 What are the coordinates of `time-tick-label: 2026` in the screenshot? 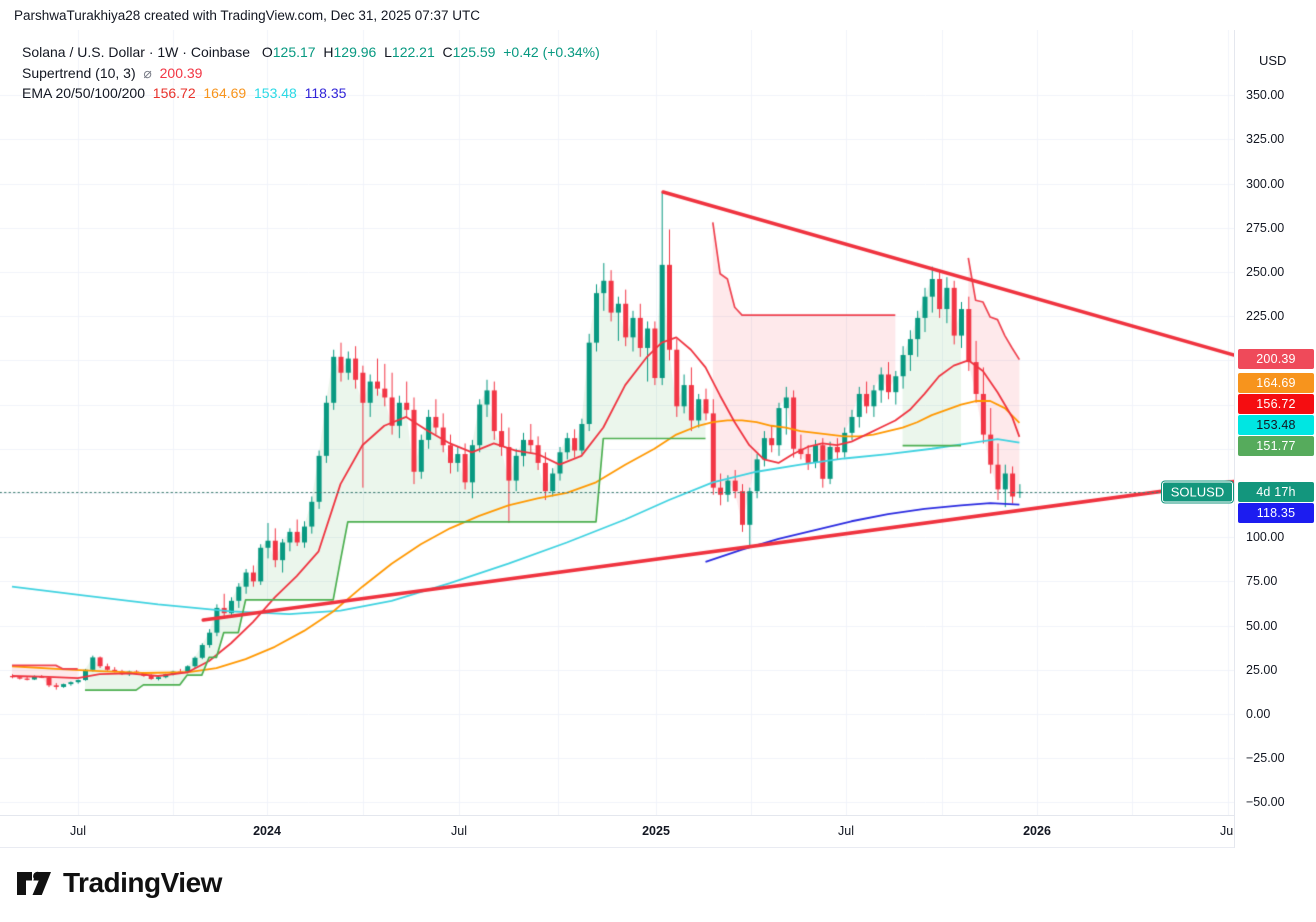 It's located at (1037, 831).